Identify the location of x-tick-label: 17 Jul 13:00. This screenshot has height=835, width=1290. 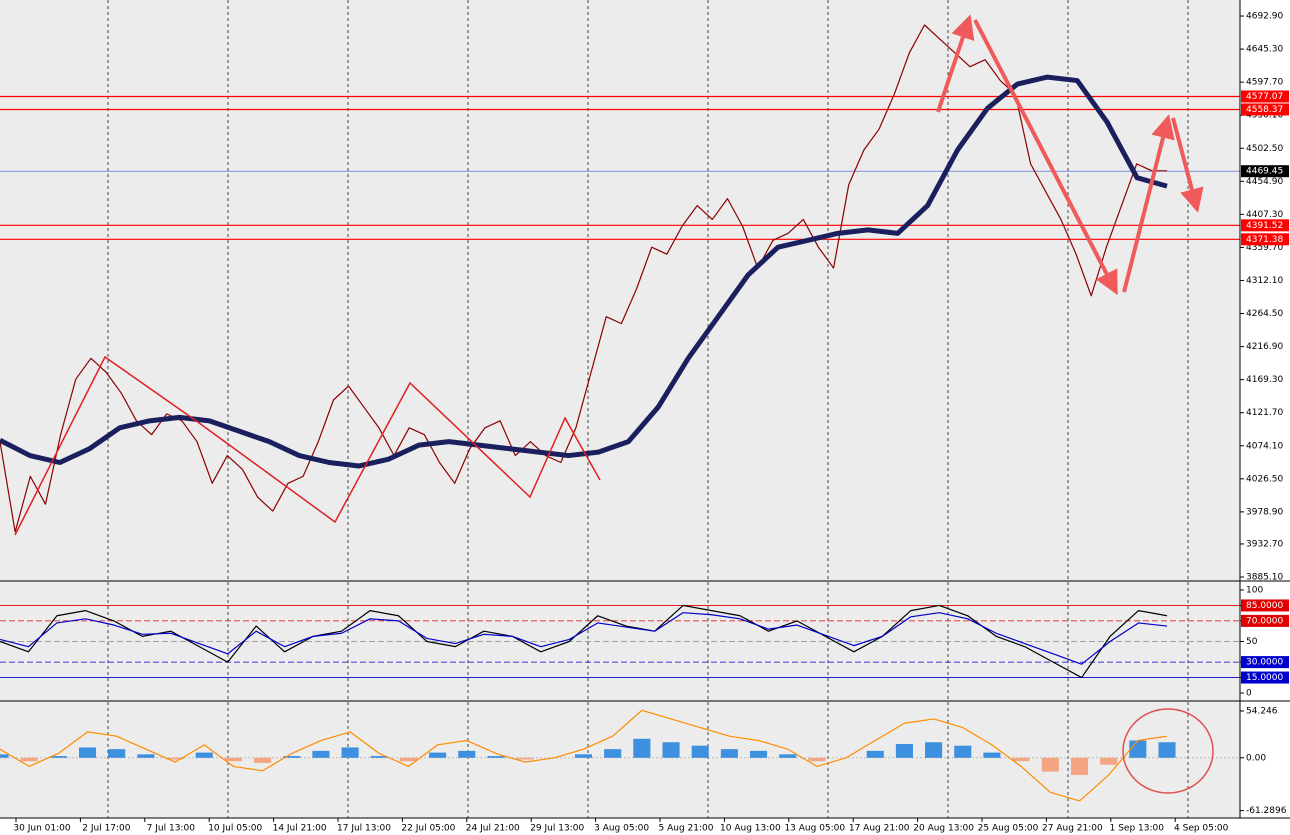
(364, 829).